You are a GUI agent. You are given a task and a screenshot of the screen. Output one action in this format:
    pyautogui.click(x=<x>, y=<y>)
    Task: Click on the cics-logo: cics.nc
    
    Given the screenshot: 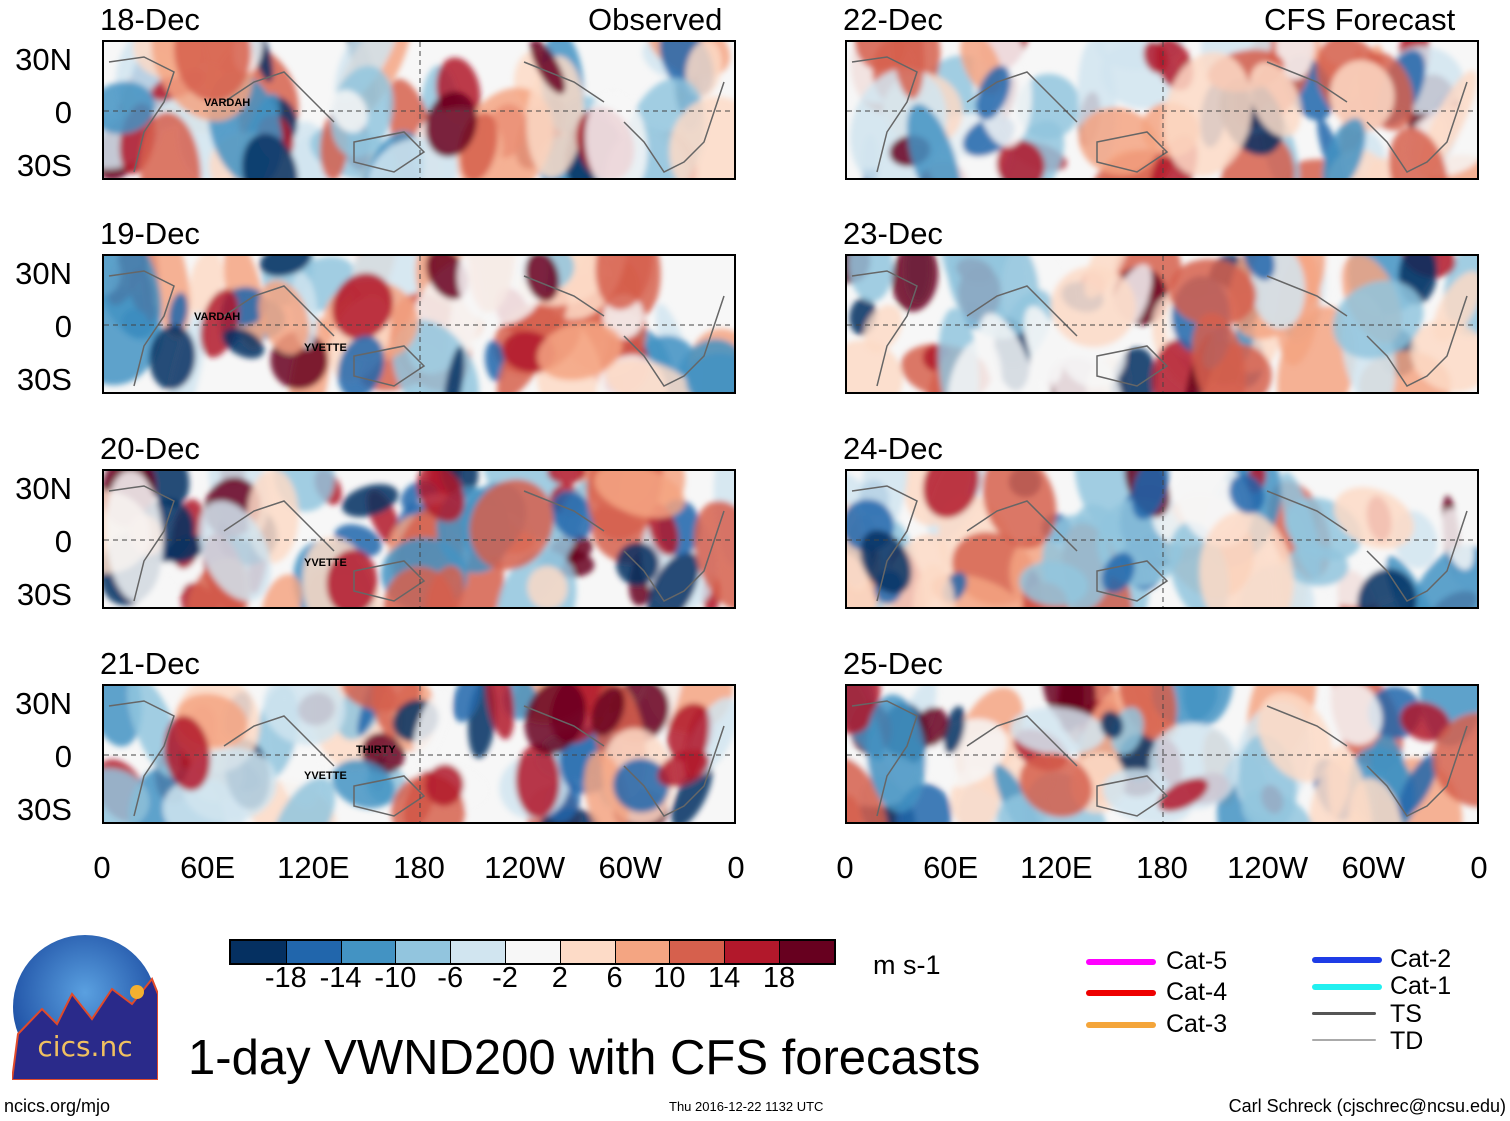 What is the action you would take?
    pyautogui.click(x=84, y=1007)
    